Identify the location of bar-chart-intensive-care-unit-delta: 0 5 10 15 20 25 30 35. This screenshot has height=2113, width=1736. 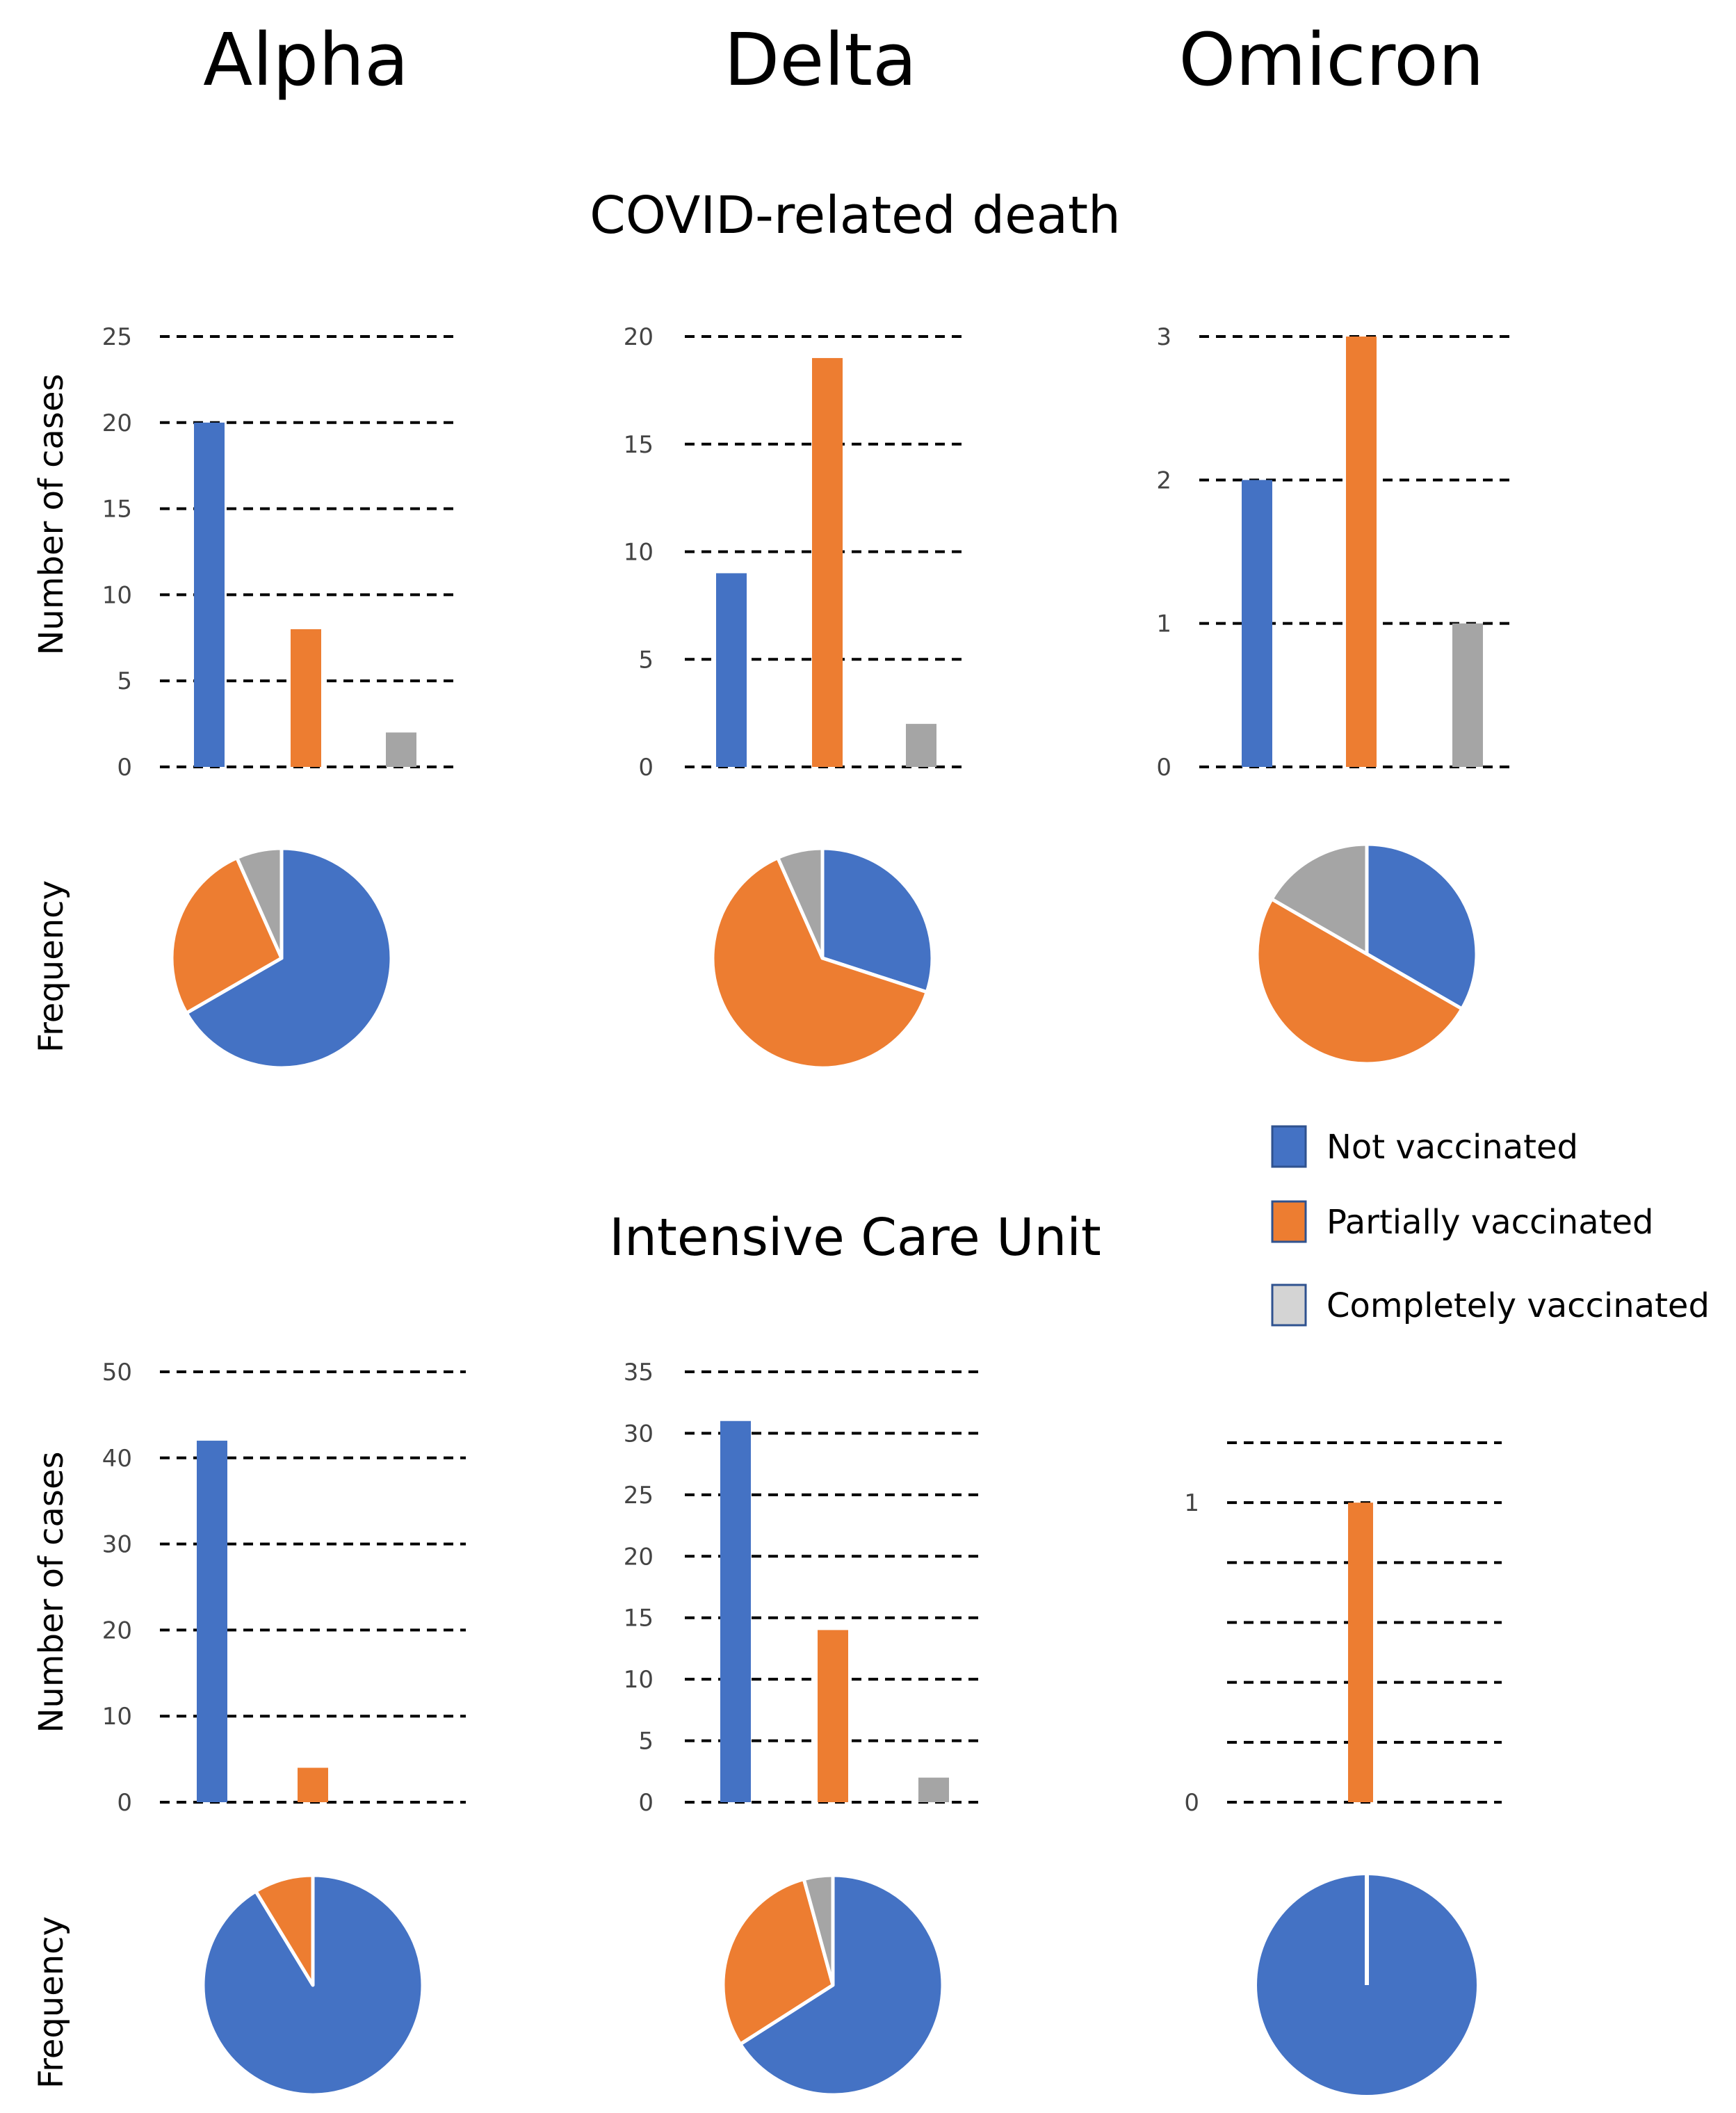
(802, 1588).